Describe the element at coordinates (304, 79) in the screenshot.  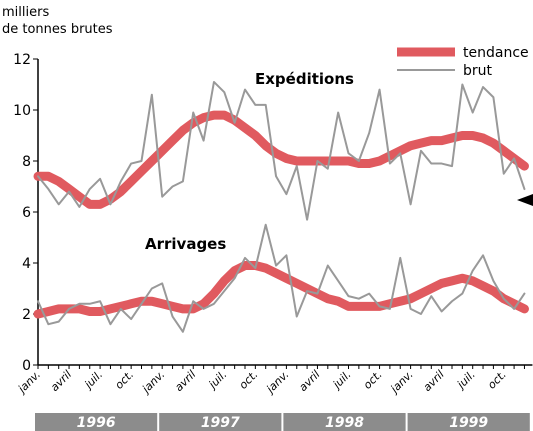
I see `group-label: Expéditions` at that location.